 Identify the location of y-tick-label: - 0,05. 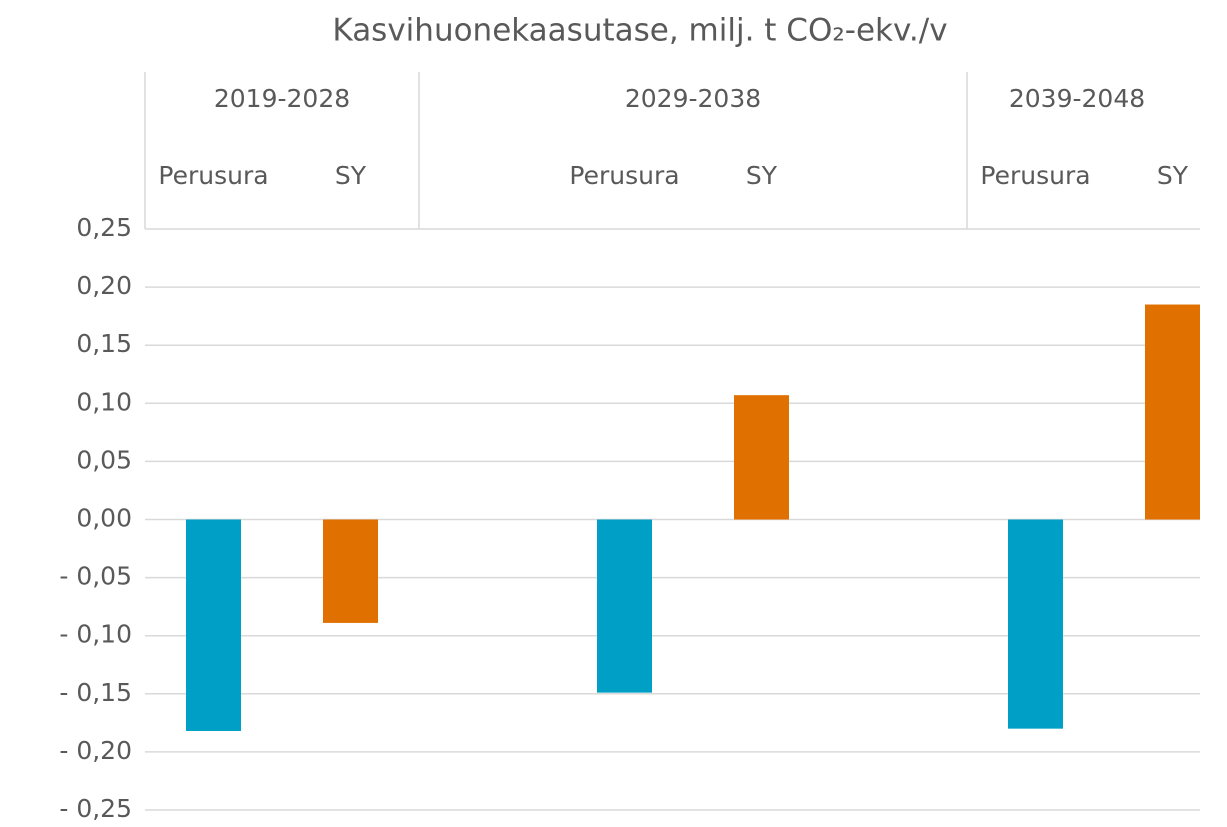
(95, 576).